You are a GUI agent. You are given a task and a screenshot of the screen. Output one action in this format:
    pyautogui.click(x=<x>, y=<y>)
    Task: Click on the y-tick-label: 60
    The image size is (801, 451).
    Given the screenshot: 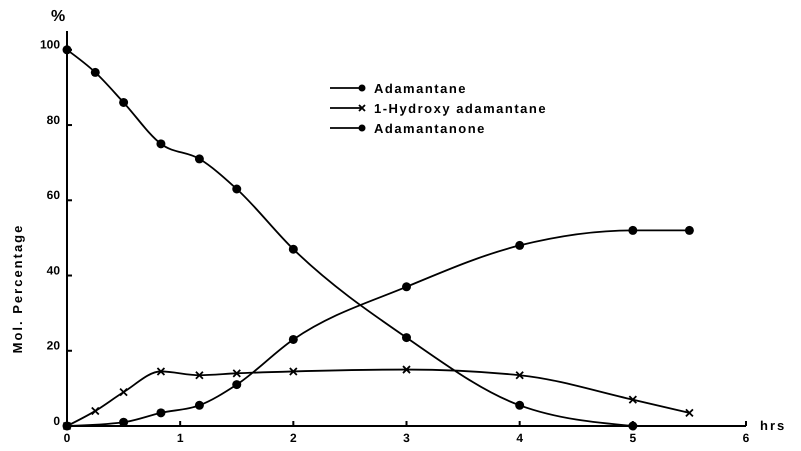 What is the action you would take?
    pyautogui.click(x=53, y=195)
    